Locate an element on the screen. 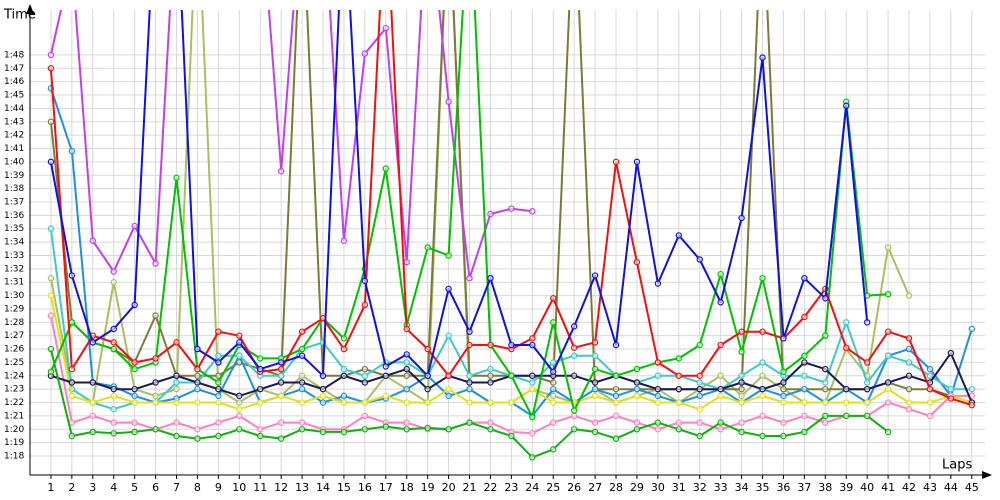 The width and height of the screenshot is (1000, 500). y-tick-label: 1:35 is located at coordinates (14, 229).